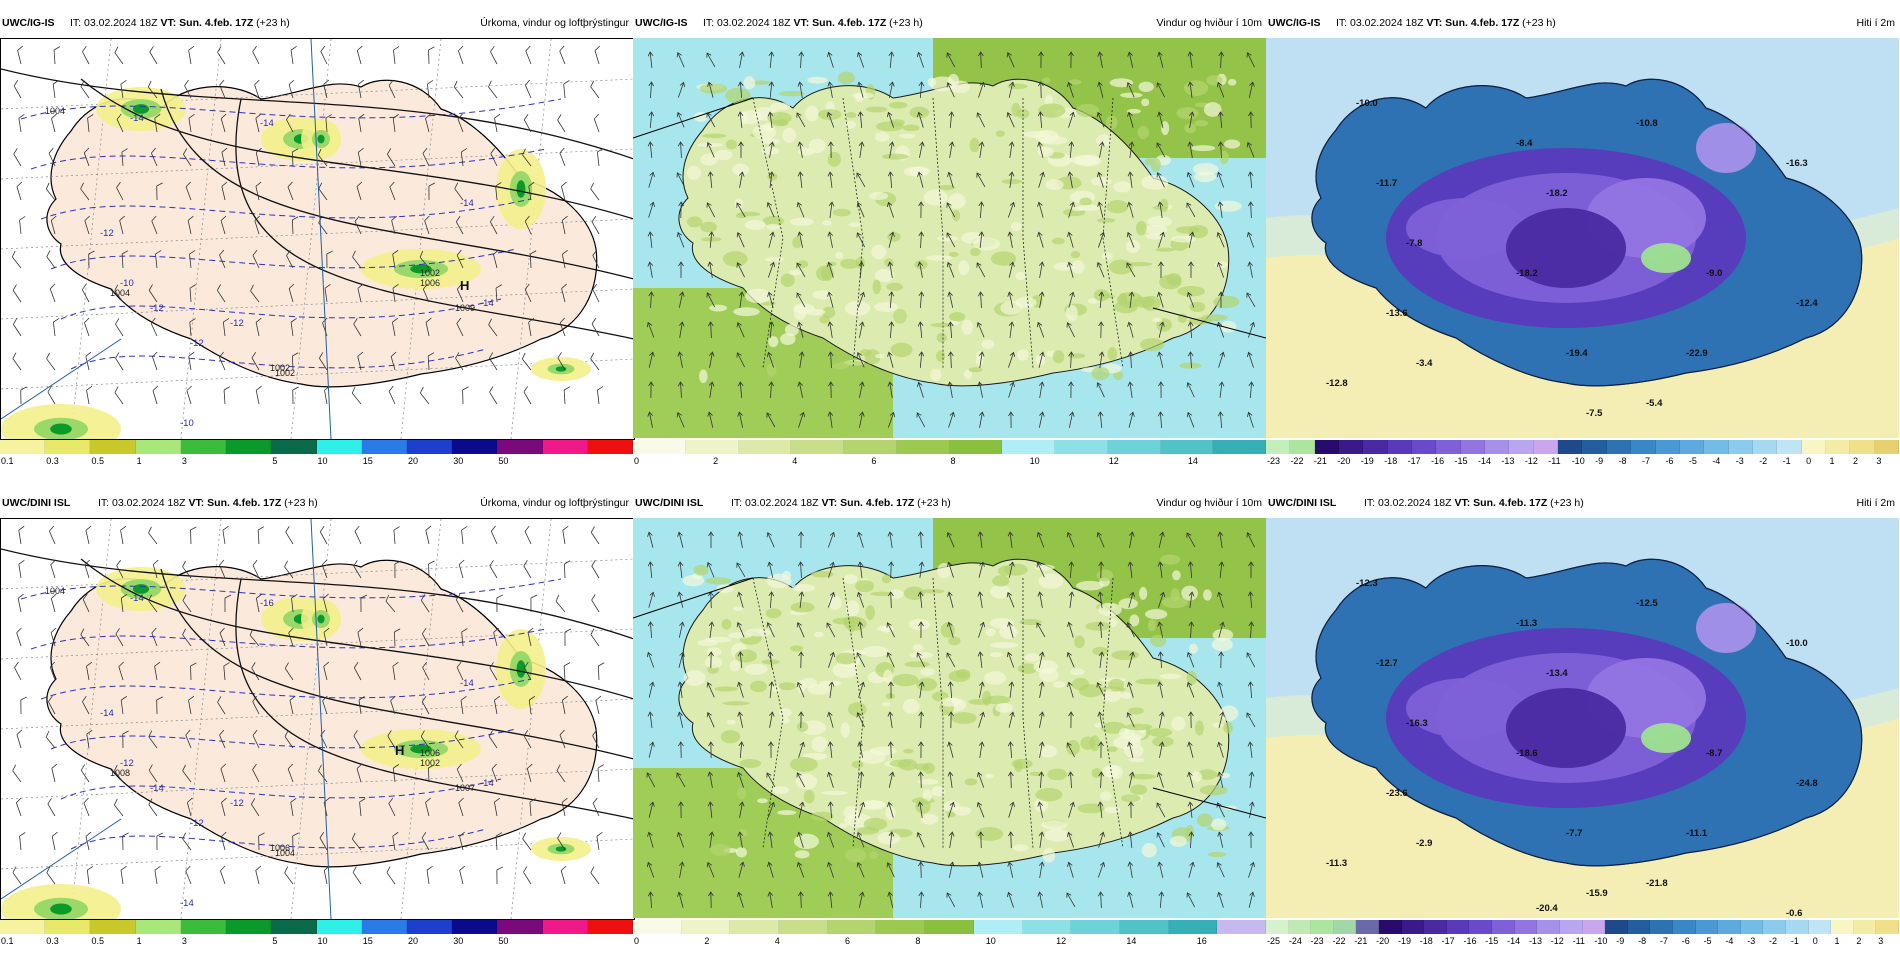 This screenshot has height=960, width=1900. What do you see at coordinates (1647, 123) in the screenshot?
I see `temperature-value-label: -10.8` at bounding box center [1647, 123].